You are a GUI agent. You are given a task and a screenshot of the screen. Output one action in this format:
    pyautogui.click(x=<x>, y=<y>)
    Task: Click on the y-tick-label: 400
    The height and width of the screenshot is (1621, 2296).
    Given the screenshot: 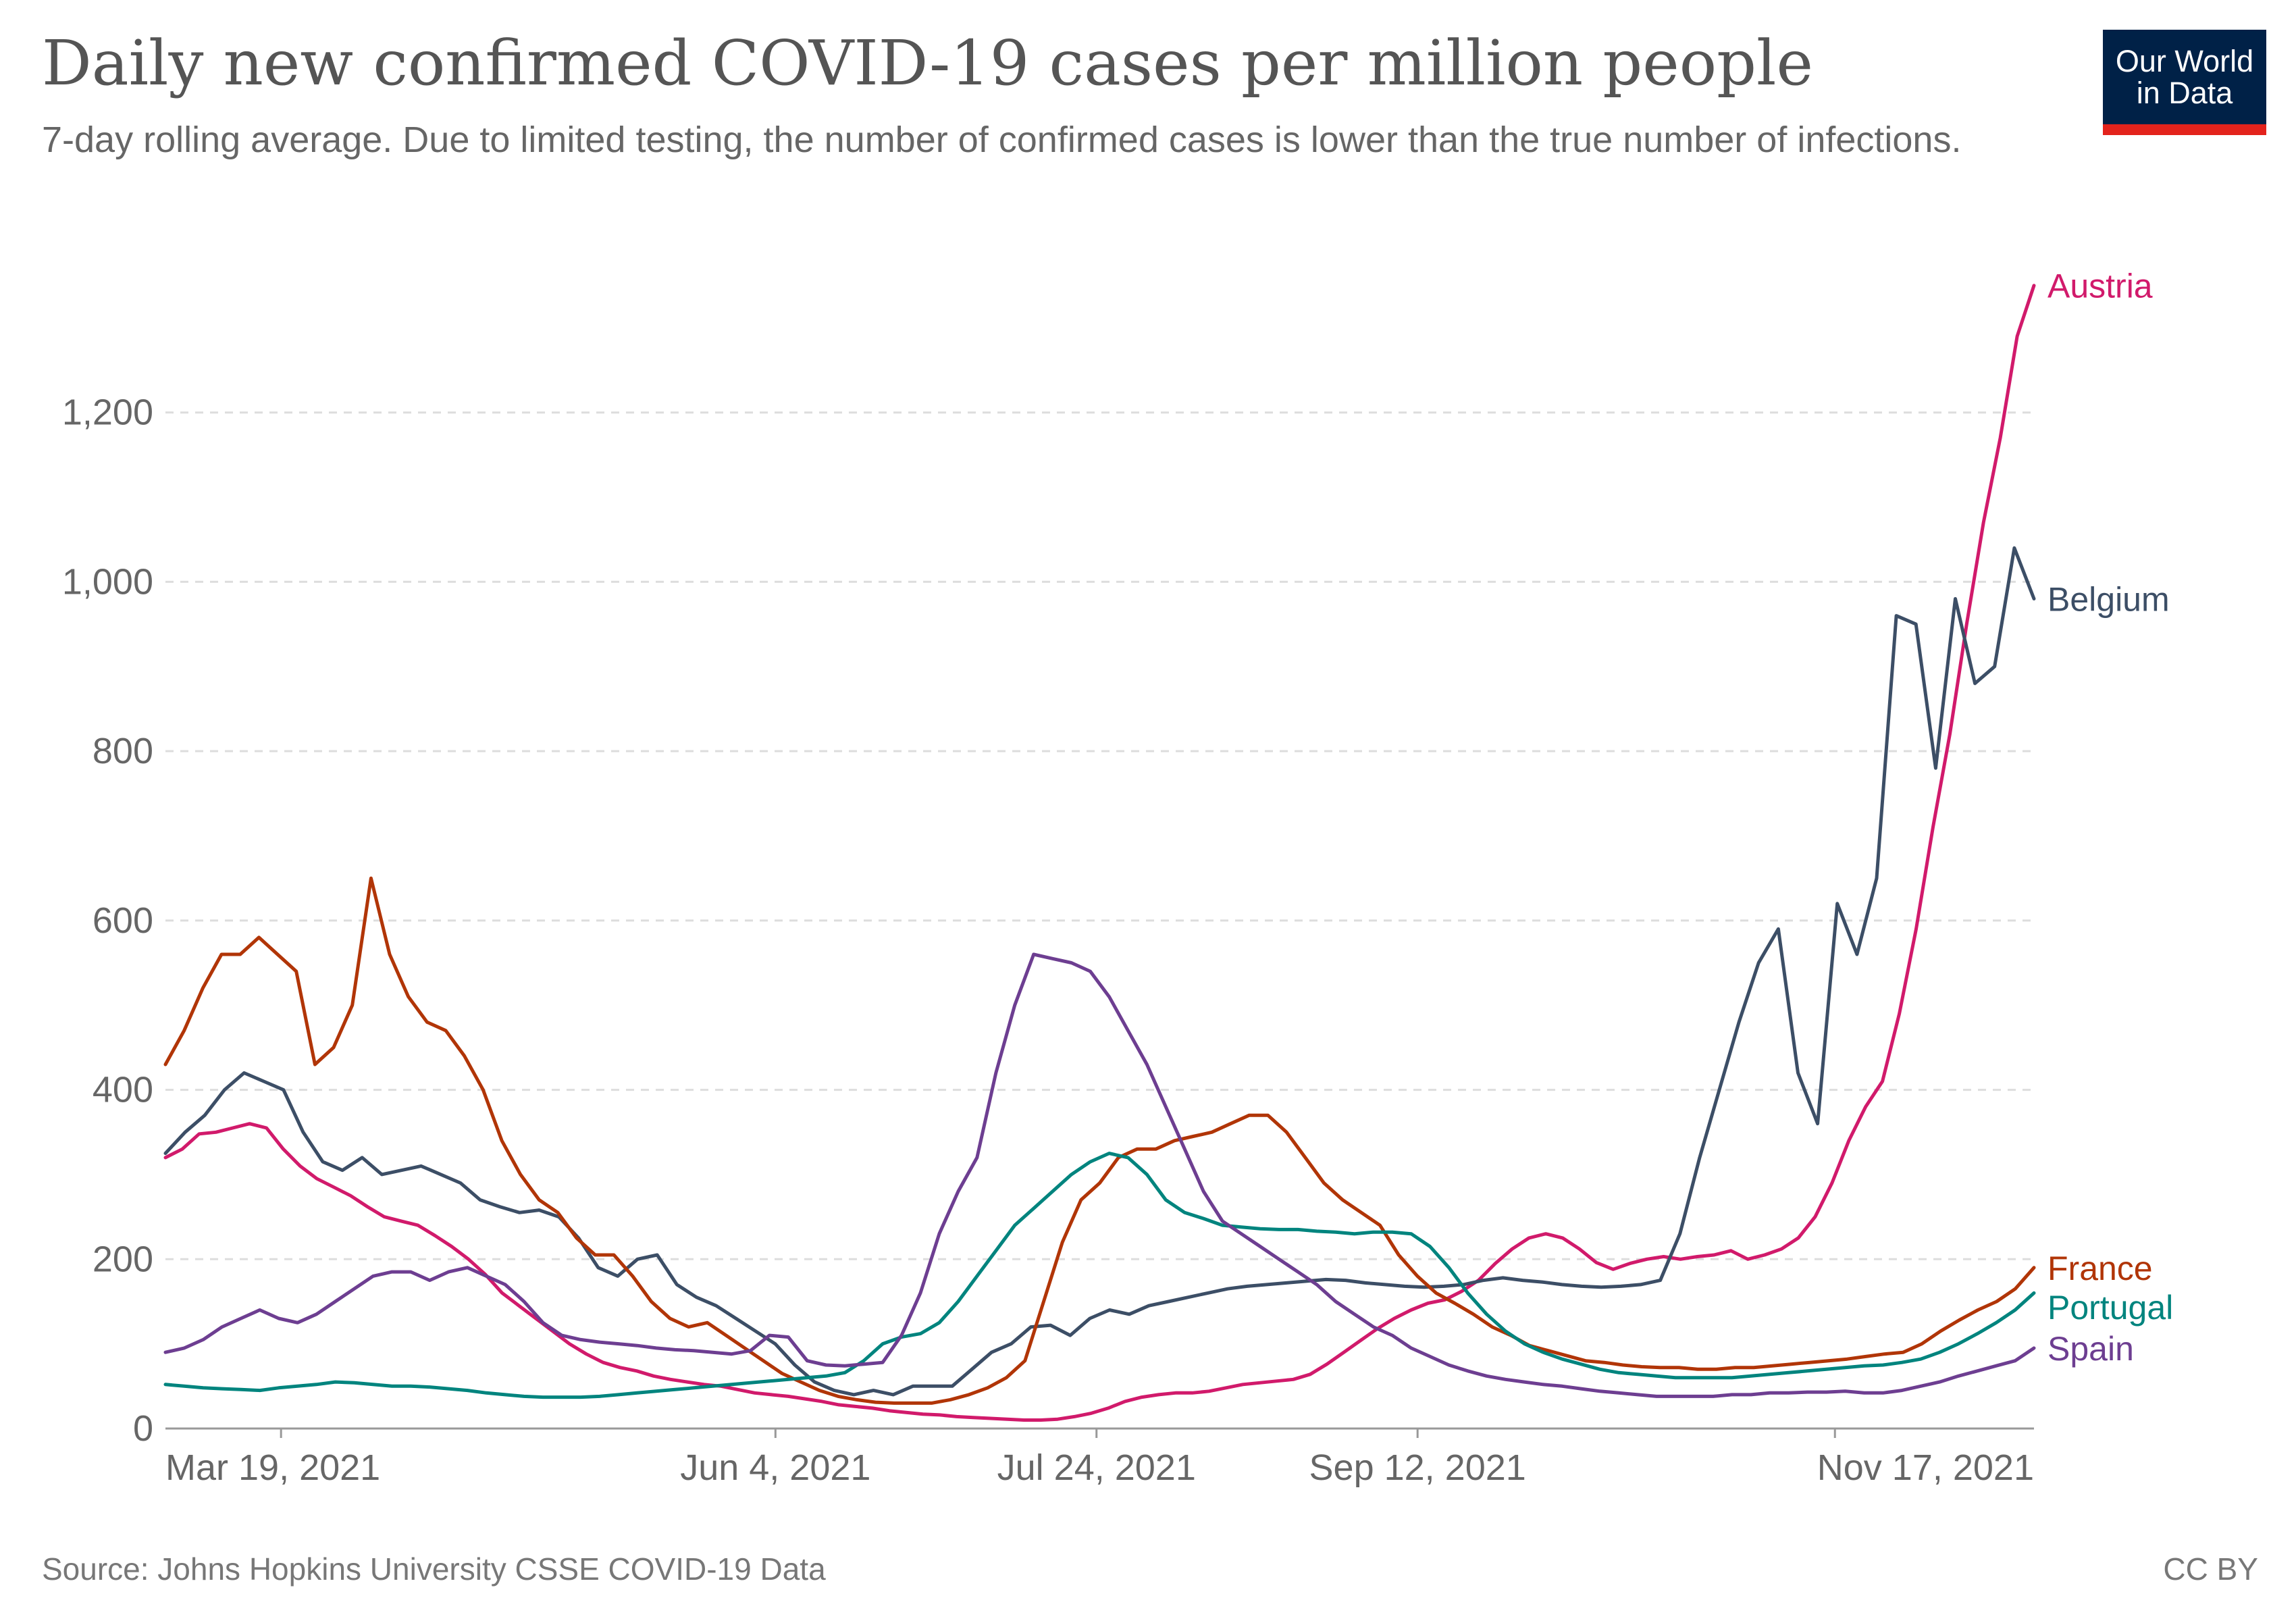 What is the action you would take?
    pyautogui.click(x=123, y=1090)
    